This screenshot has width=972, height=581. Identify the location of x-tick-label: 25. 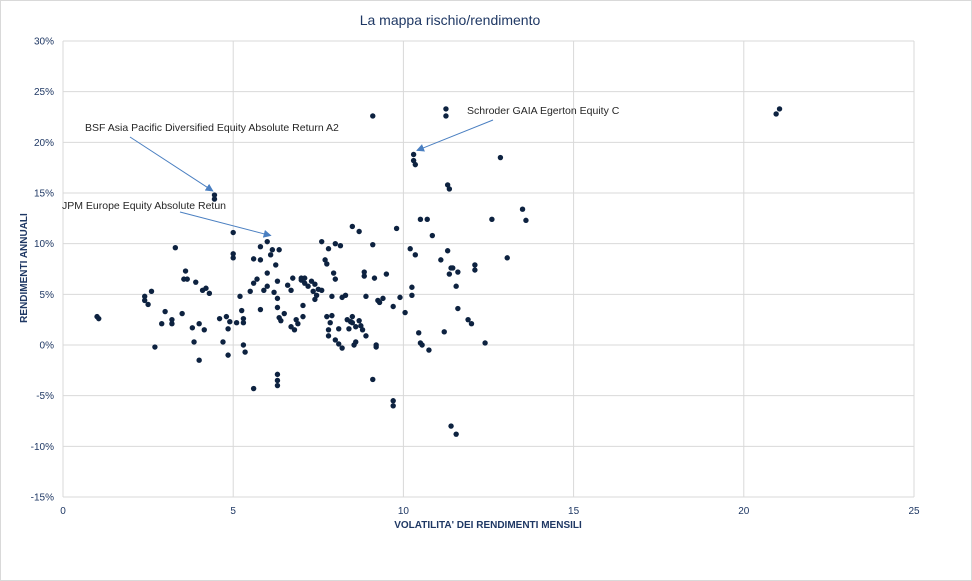
(914, 511).